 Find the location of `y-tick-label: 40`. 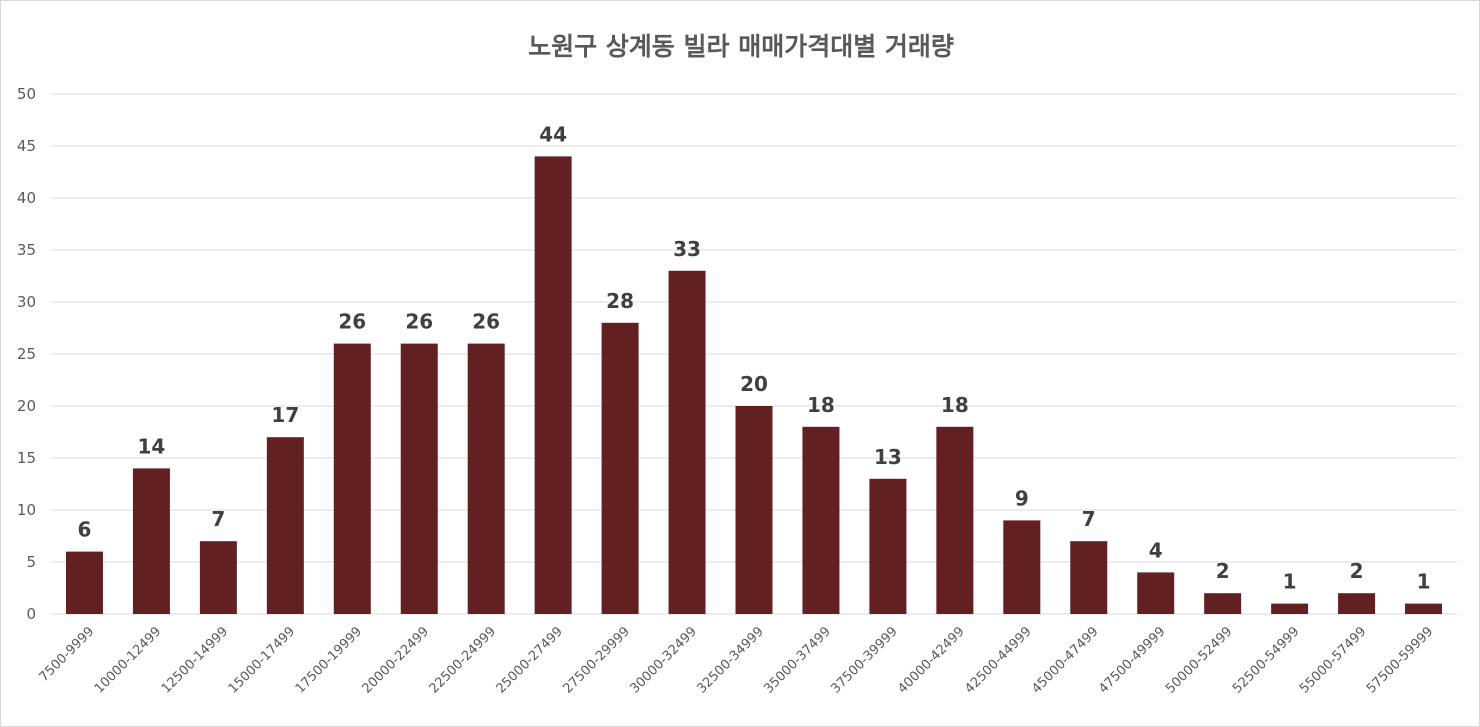

y-tick-label: 40 is located at coordinates (26, 198).